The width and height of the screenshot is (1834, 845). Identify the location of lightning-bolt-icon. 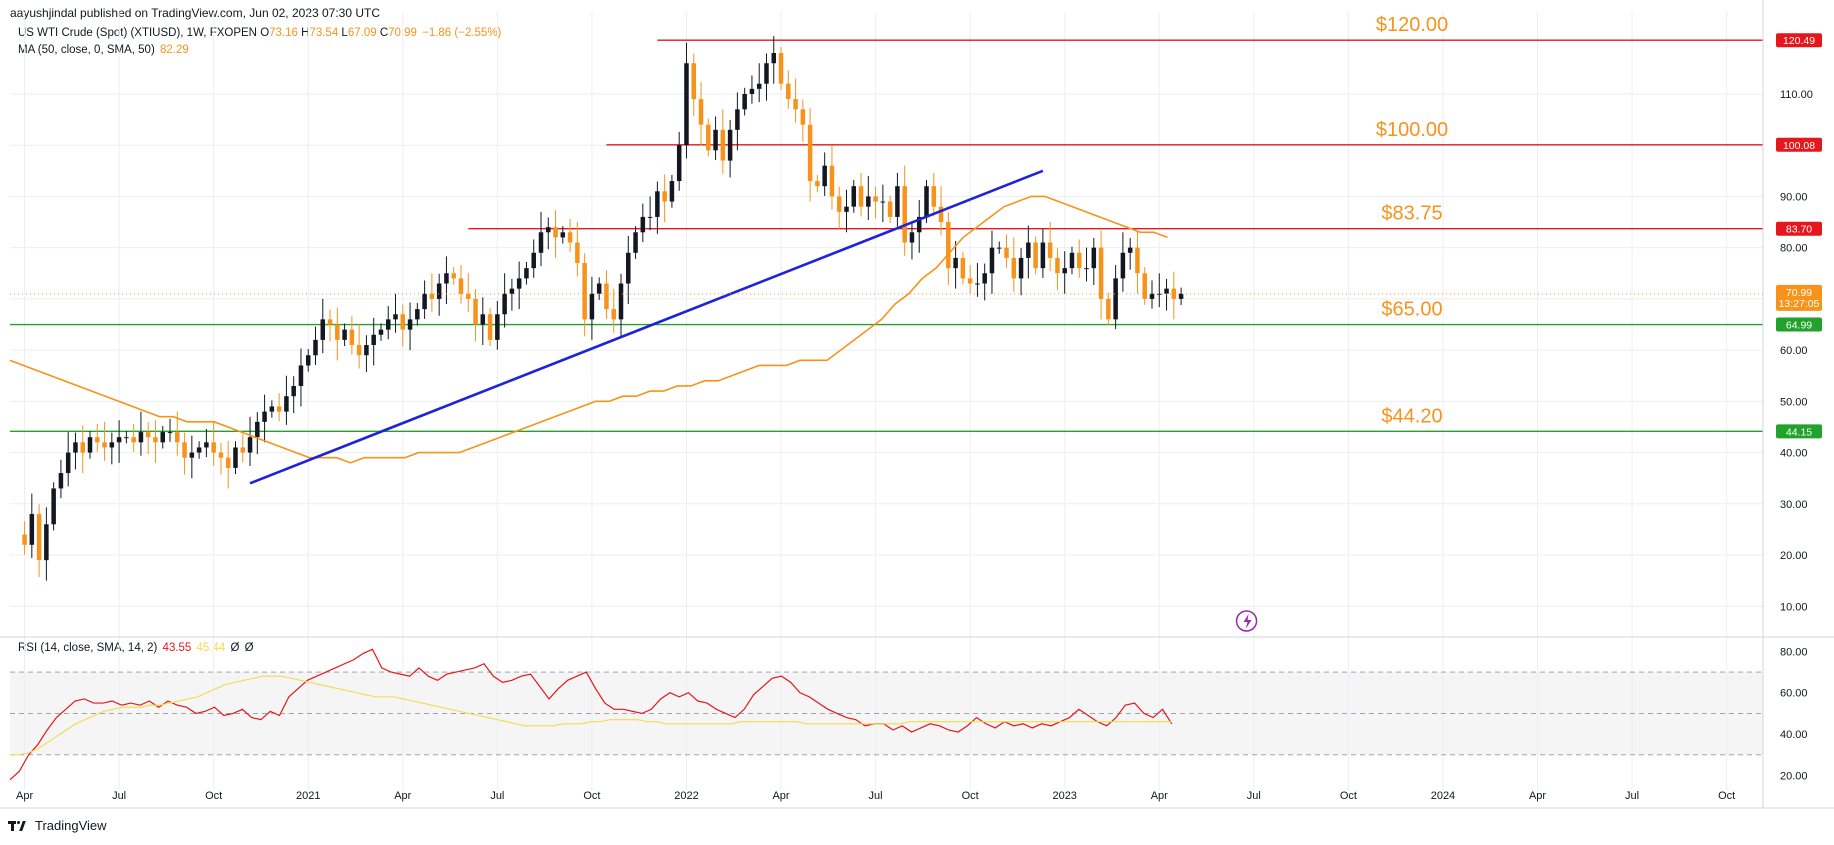
(1247, 621).